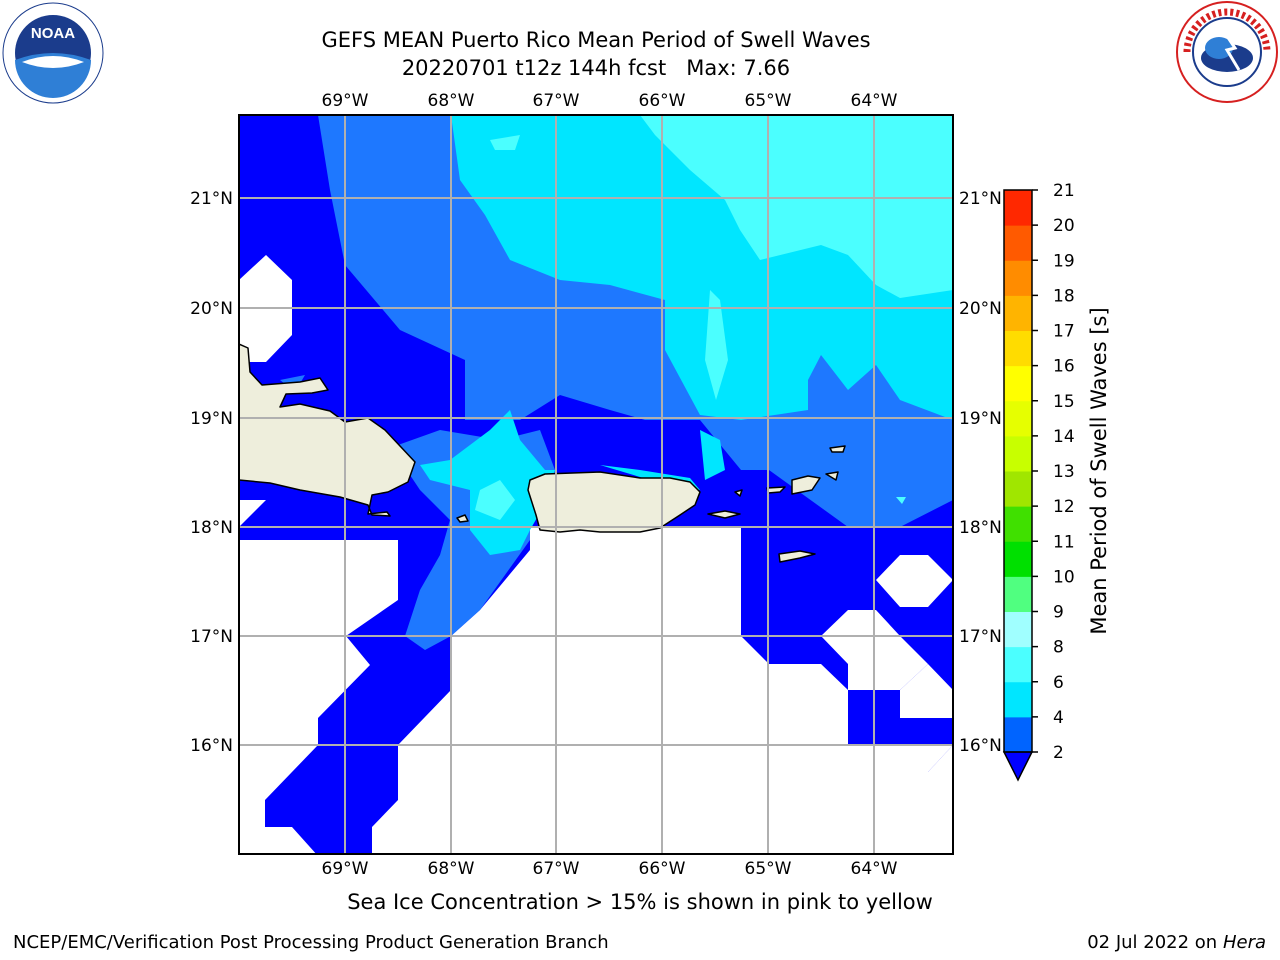 This screenshot has width=1280, height=960. I want to click on colorbar-label: Mean Period of Swell Waves [s], so click(1099, 470).